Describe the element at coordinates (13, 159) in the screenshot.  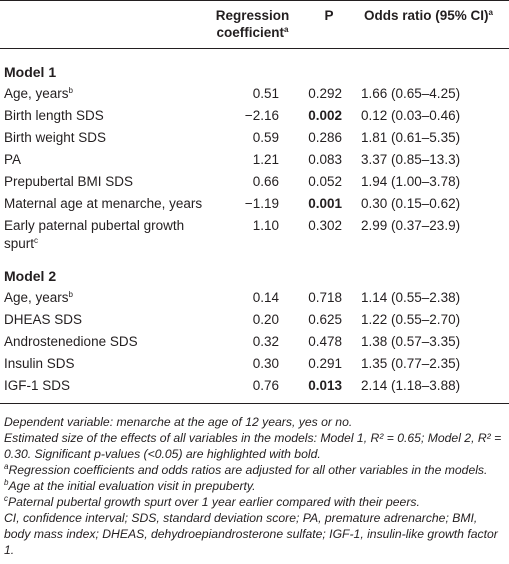
I see `label-text: PA` at that location.